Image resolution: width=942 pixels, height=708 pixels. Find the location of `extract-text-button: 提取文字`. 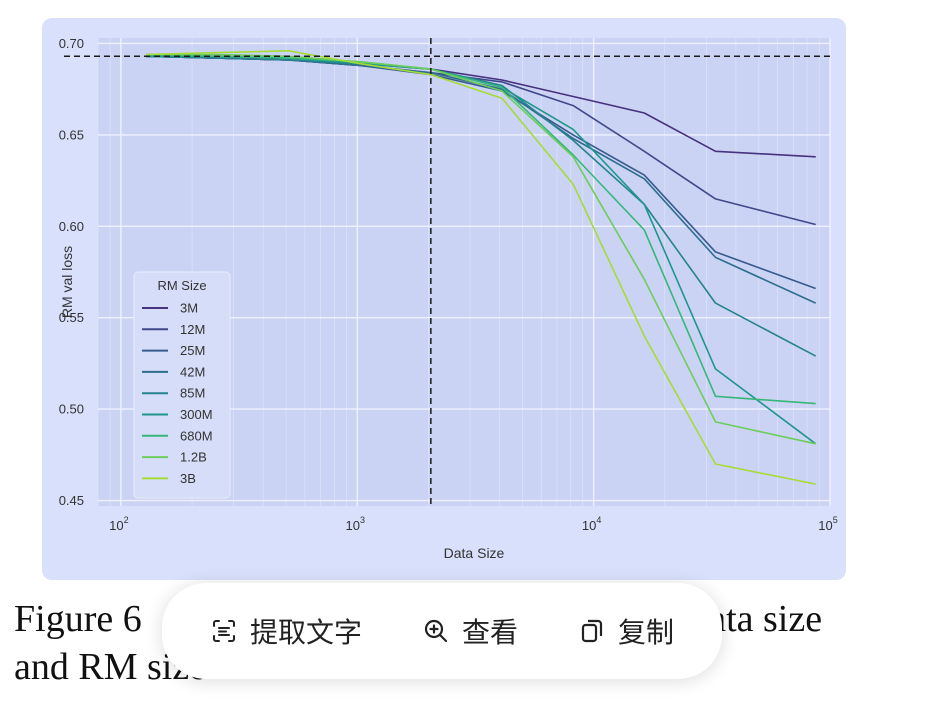

extract-text-button: 提取文字 is located at coordinates (286, 631).